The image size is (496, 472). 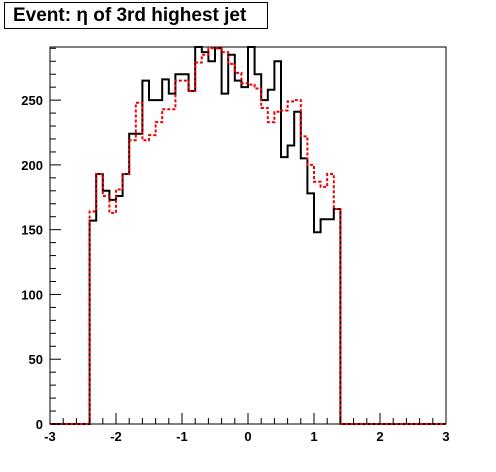 I want to click on x-tick-label: -3, so click(x=50, y=436).